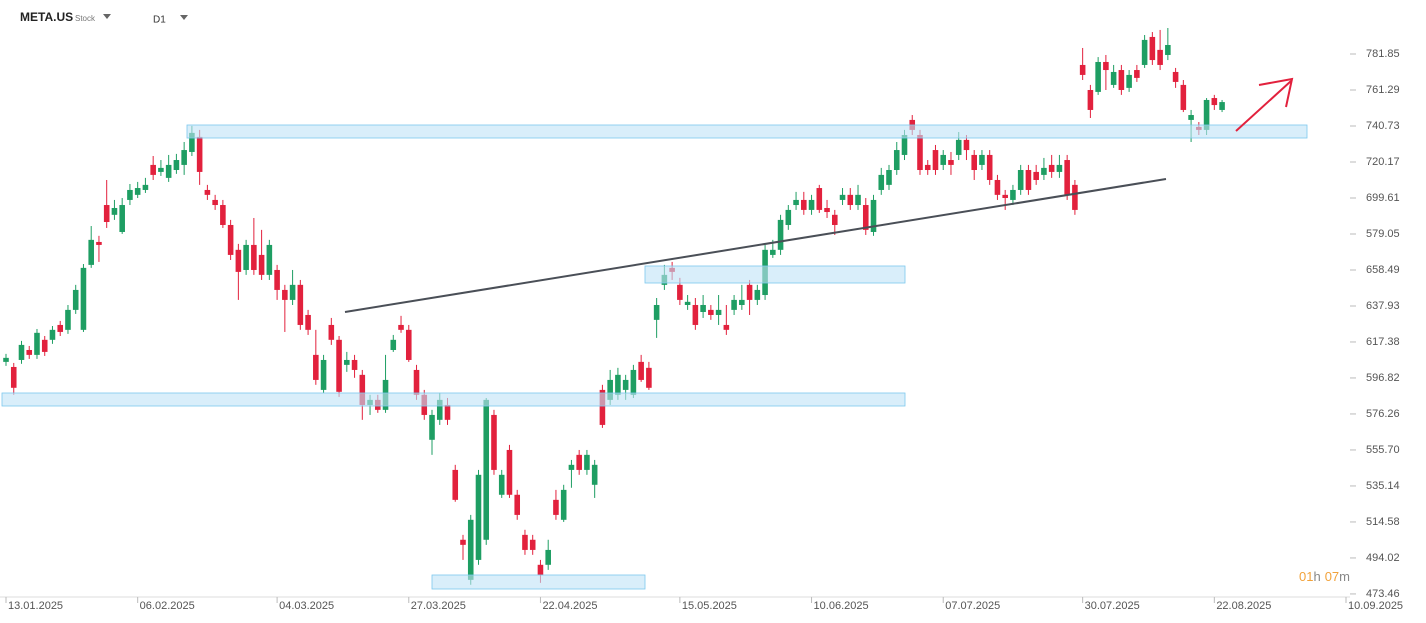 The height and width of the screenshot is (623, 1426). Describe the element at coordinates (747, 131) in the screenshot. I see `resistance-zone` at that location.